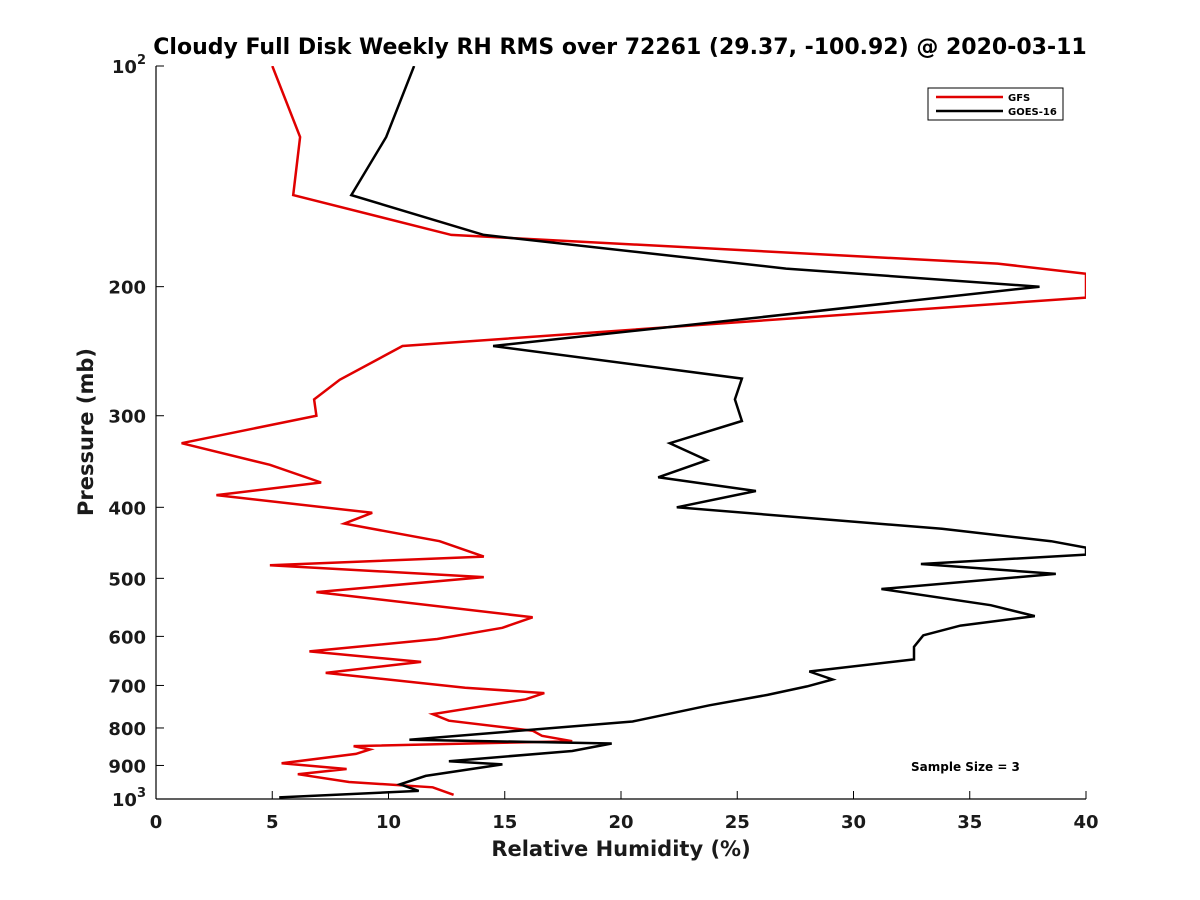  I want to click on legend-box, so click(995, 104).